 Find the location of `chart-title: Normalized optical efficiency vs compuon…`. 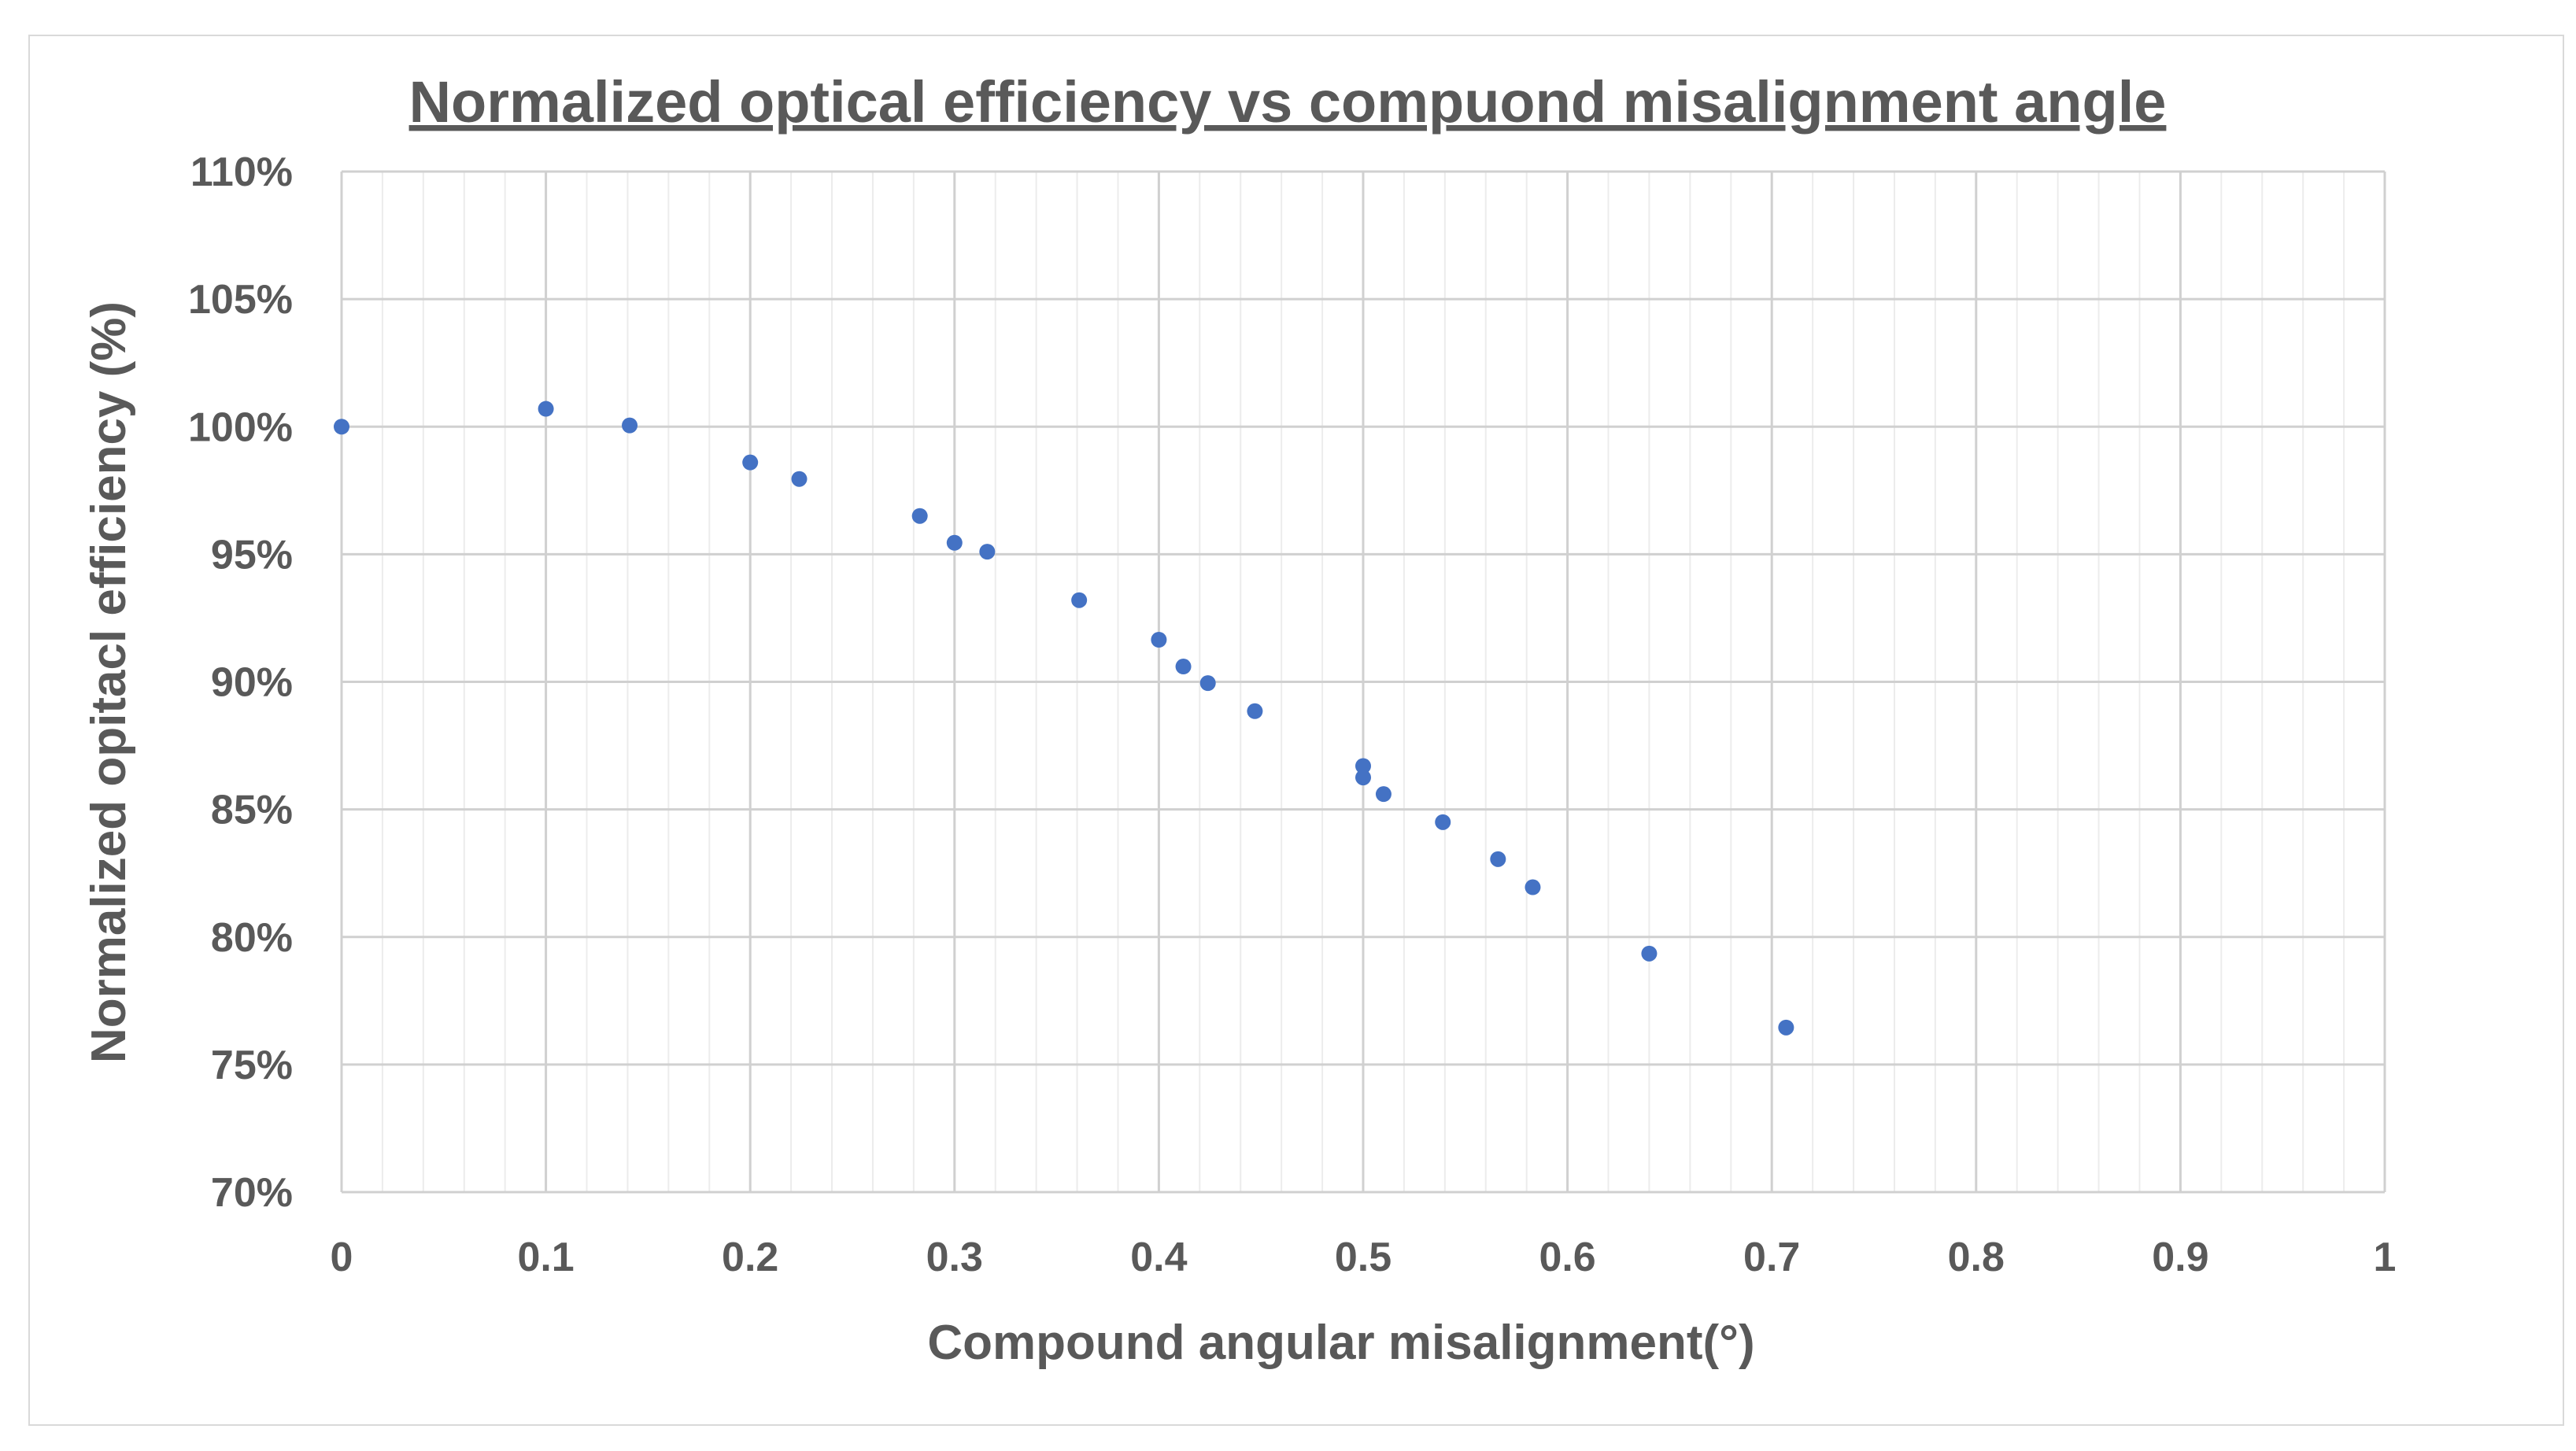

chart-title: Normalized optical efficiency vs compuon… is located at coordinates (1288, 102).